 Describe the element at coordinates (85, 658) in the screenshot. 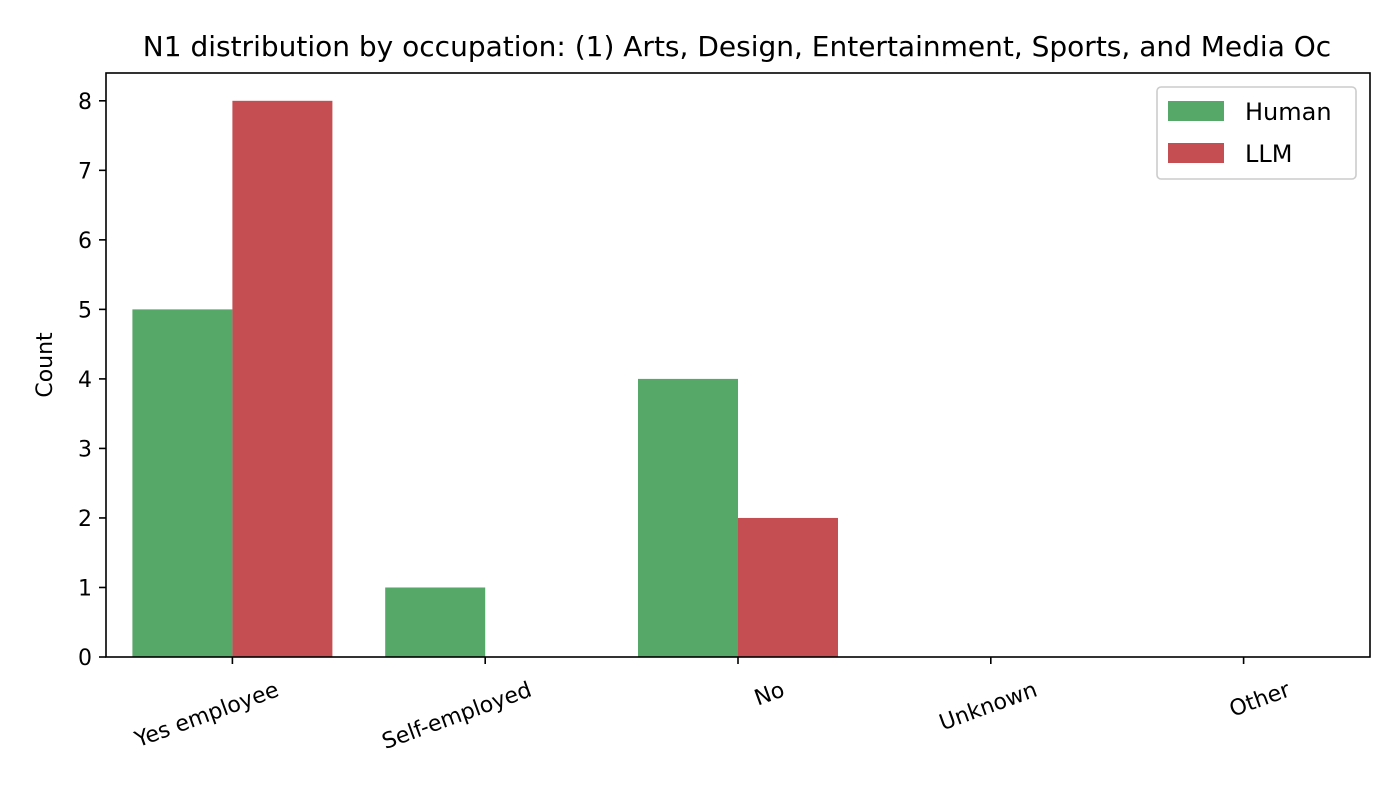

I see `y-tick-label: 0` at that location.